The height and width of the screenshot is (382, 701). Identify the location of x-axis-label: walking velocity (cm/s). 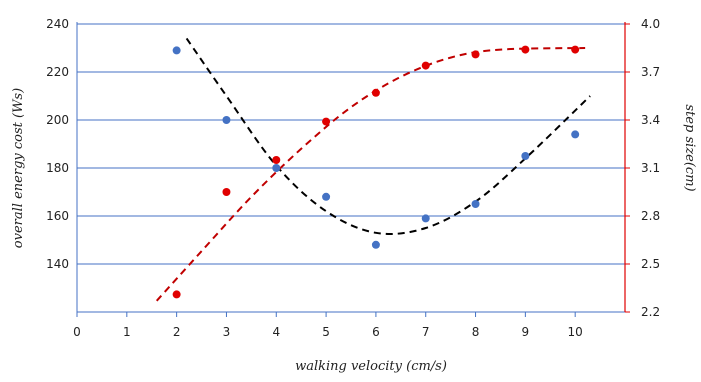
(371, 366).